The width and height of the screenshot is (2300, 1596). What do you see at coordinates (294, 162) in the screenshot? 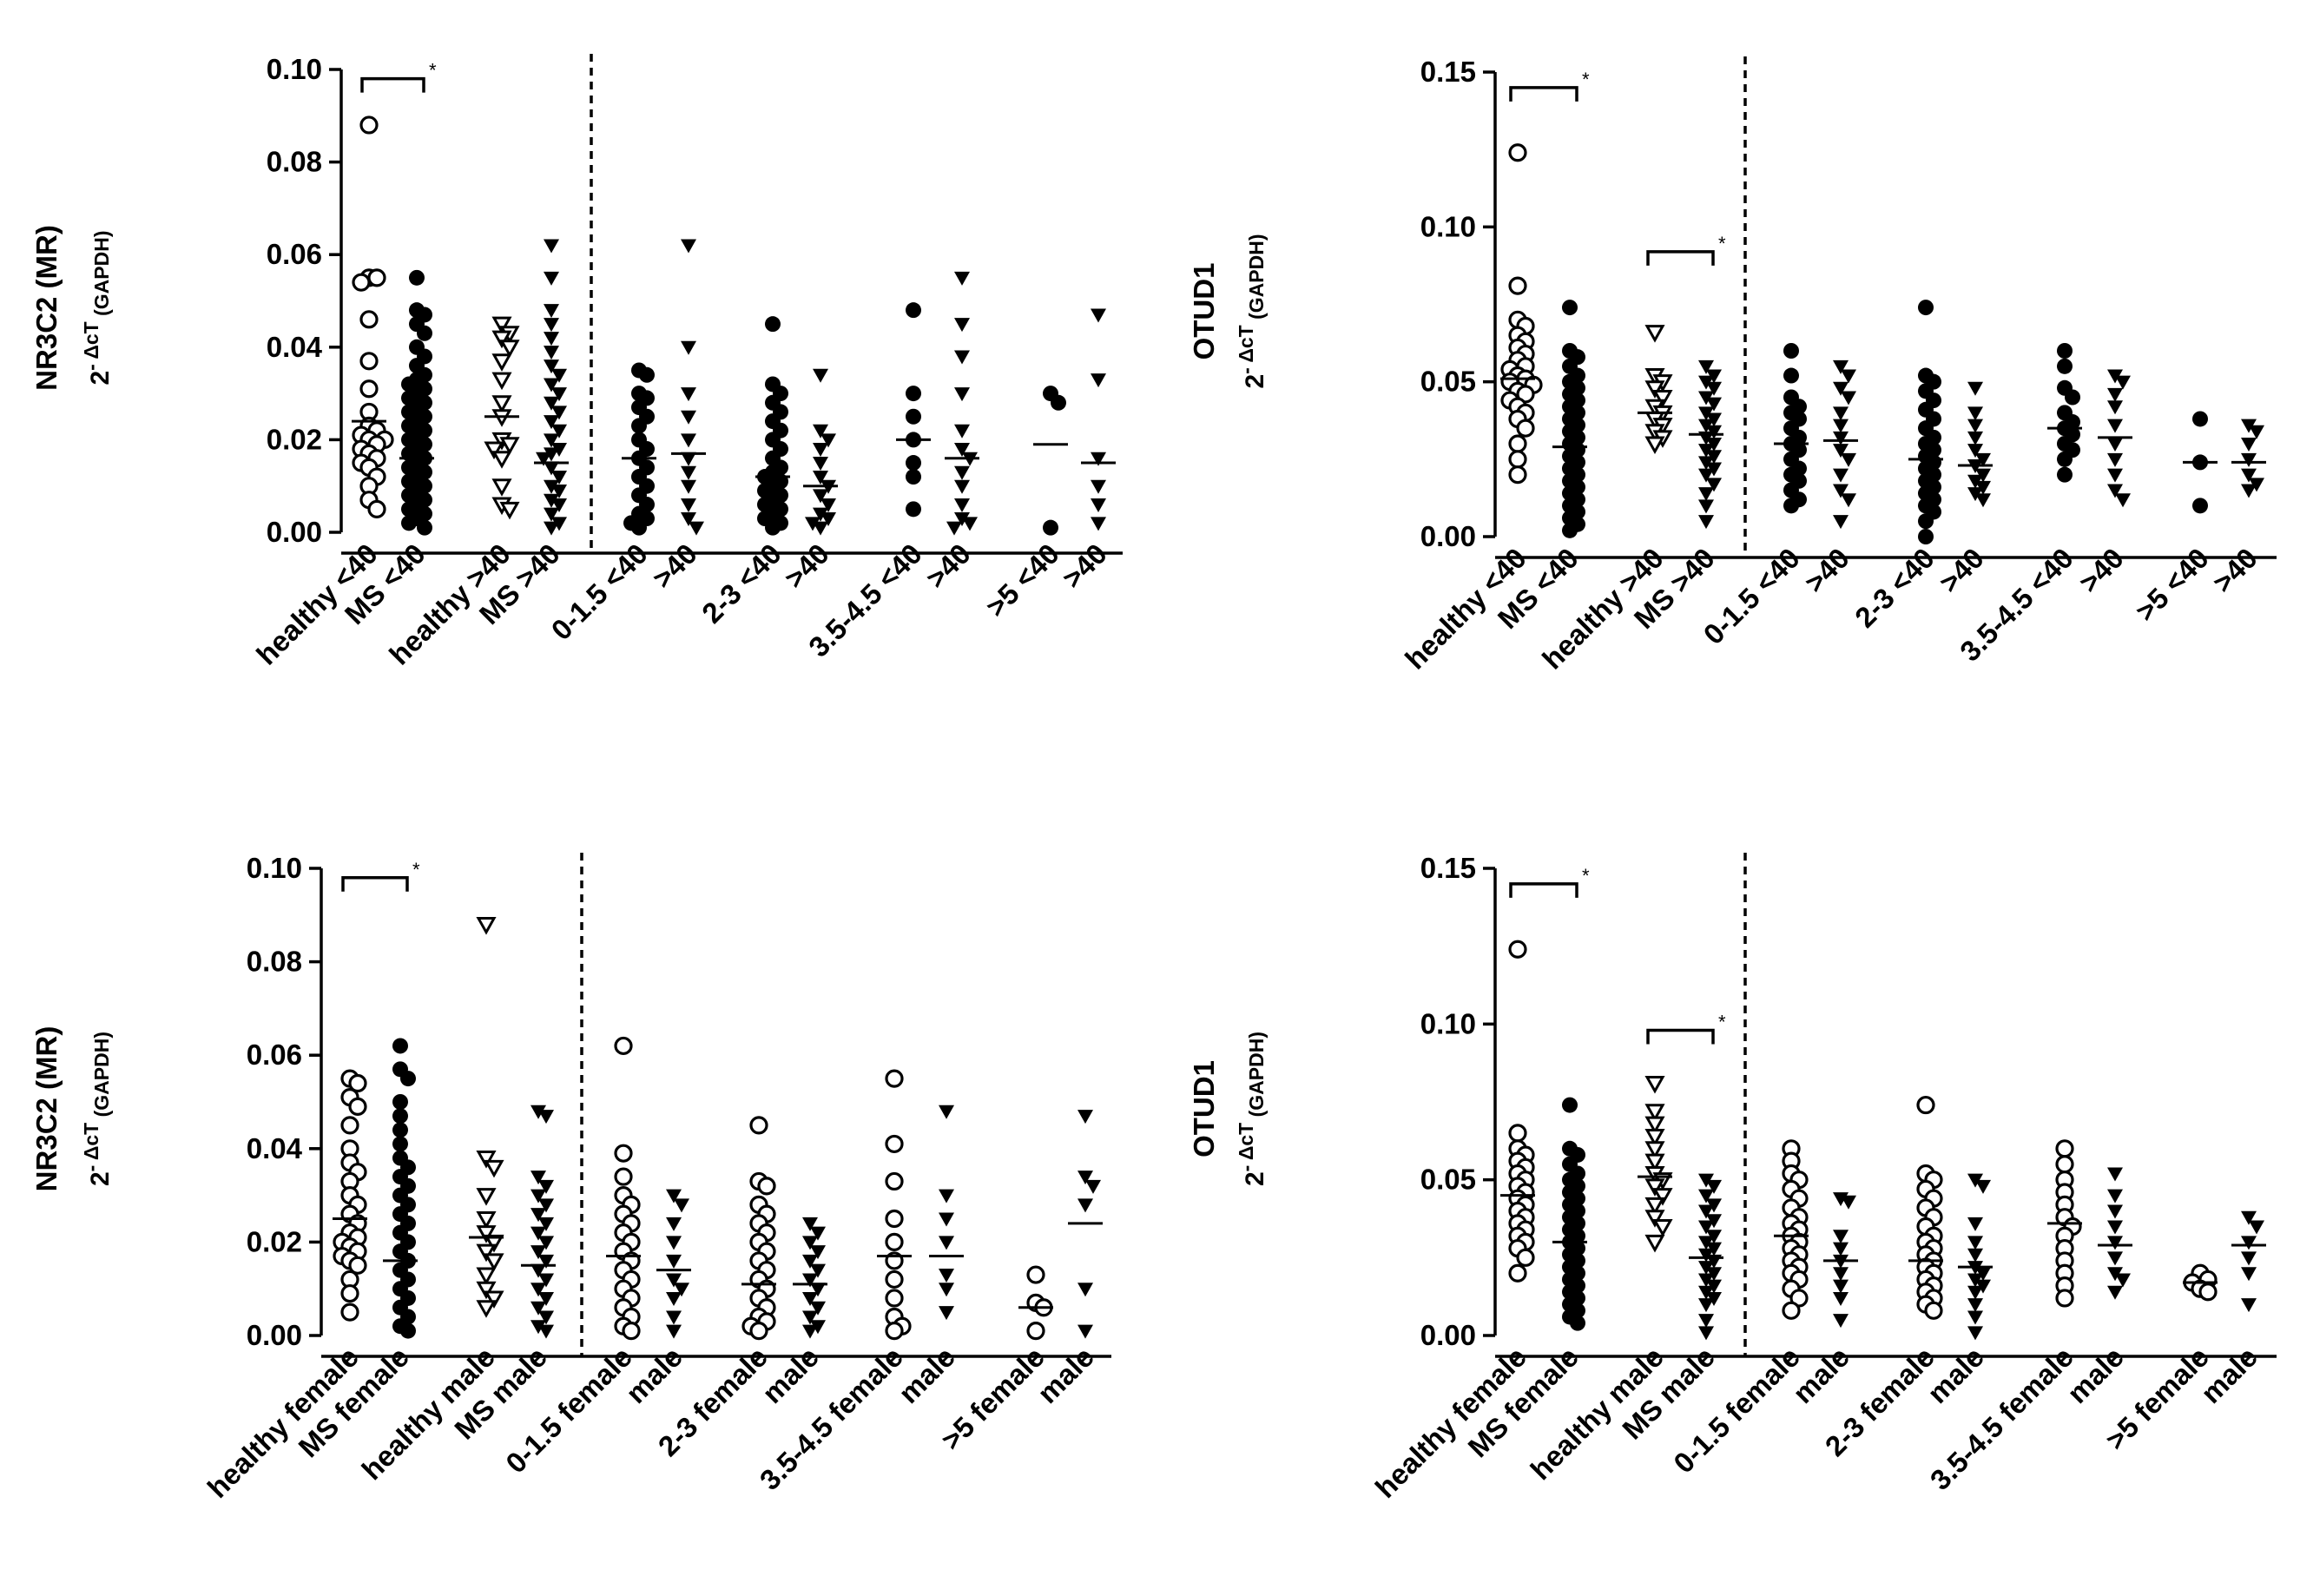
I see `y-tick-label: 0.08` at bounding box center [294, 162].